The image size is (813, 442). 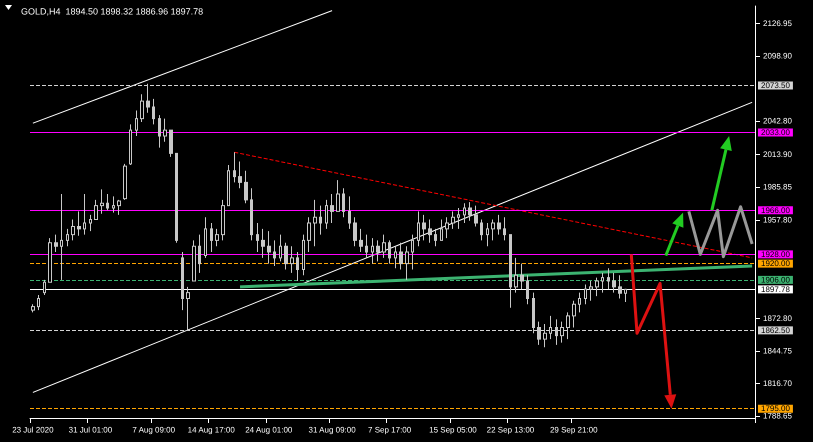 What do you see at coordinates (775, 263) in the screenshot?
I see `ref-line-label: 1920.00` at bounding box center [775, 263].